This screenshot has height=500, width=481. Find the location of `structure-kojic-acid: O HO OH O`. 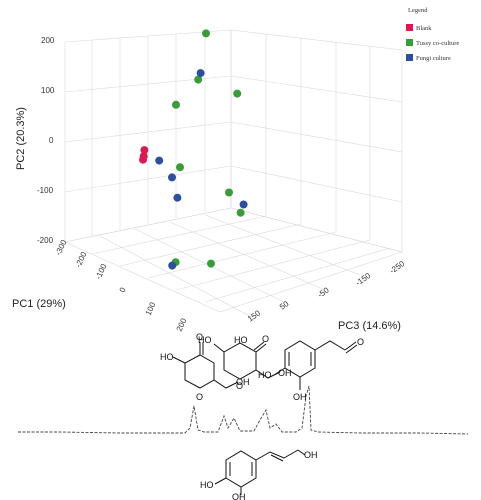

structure-kojic-acid: O HO OH O is located at coordinates (205, 367).